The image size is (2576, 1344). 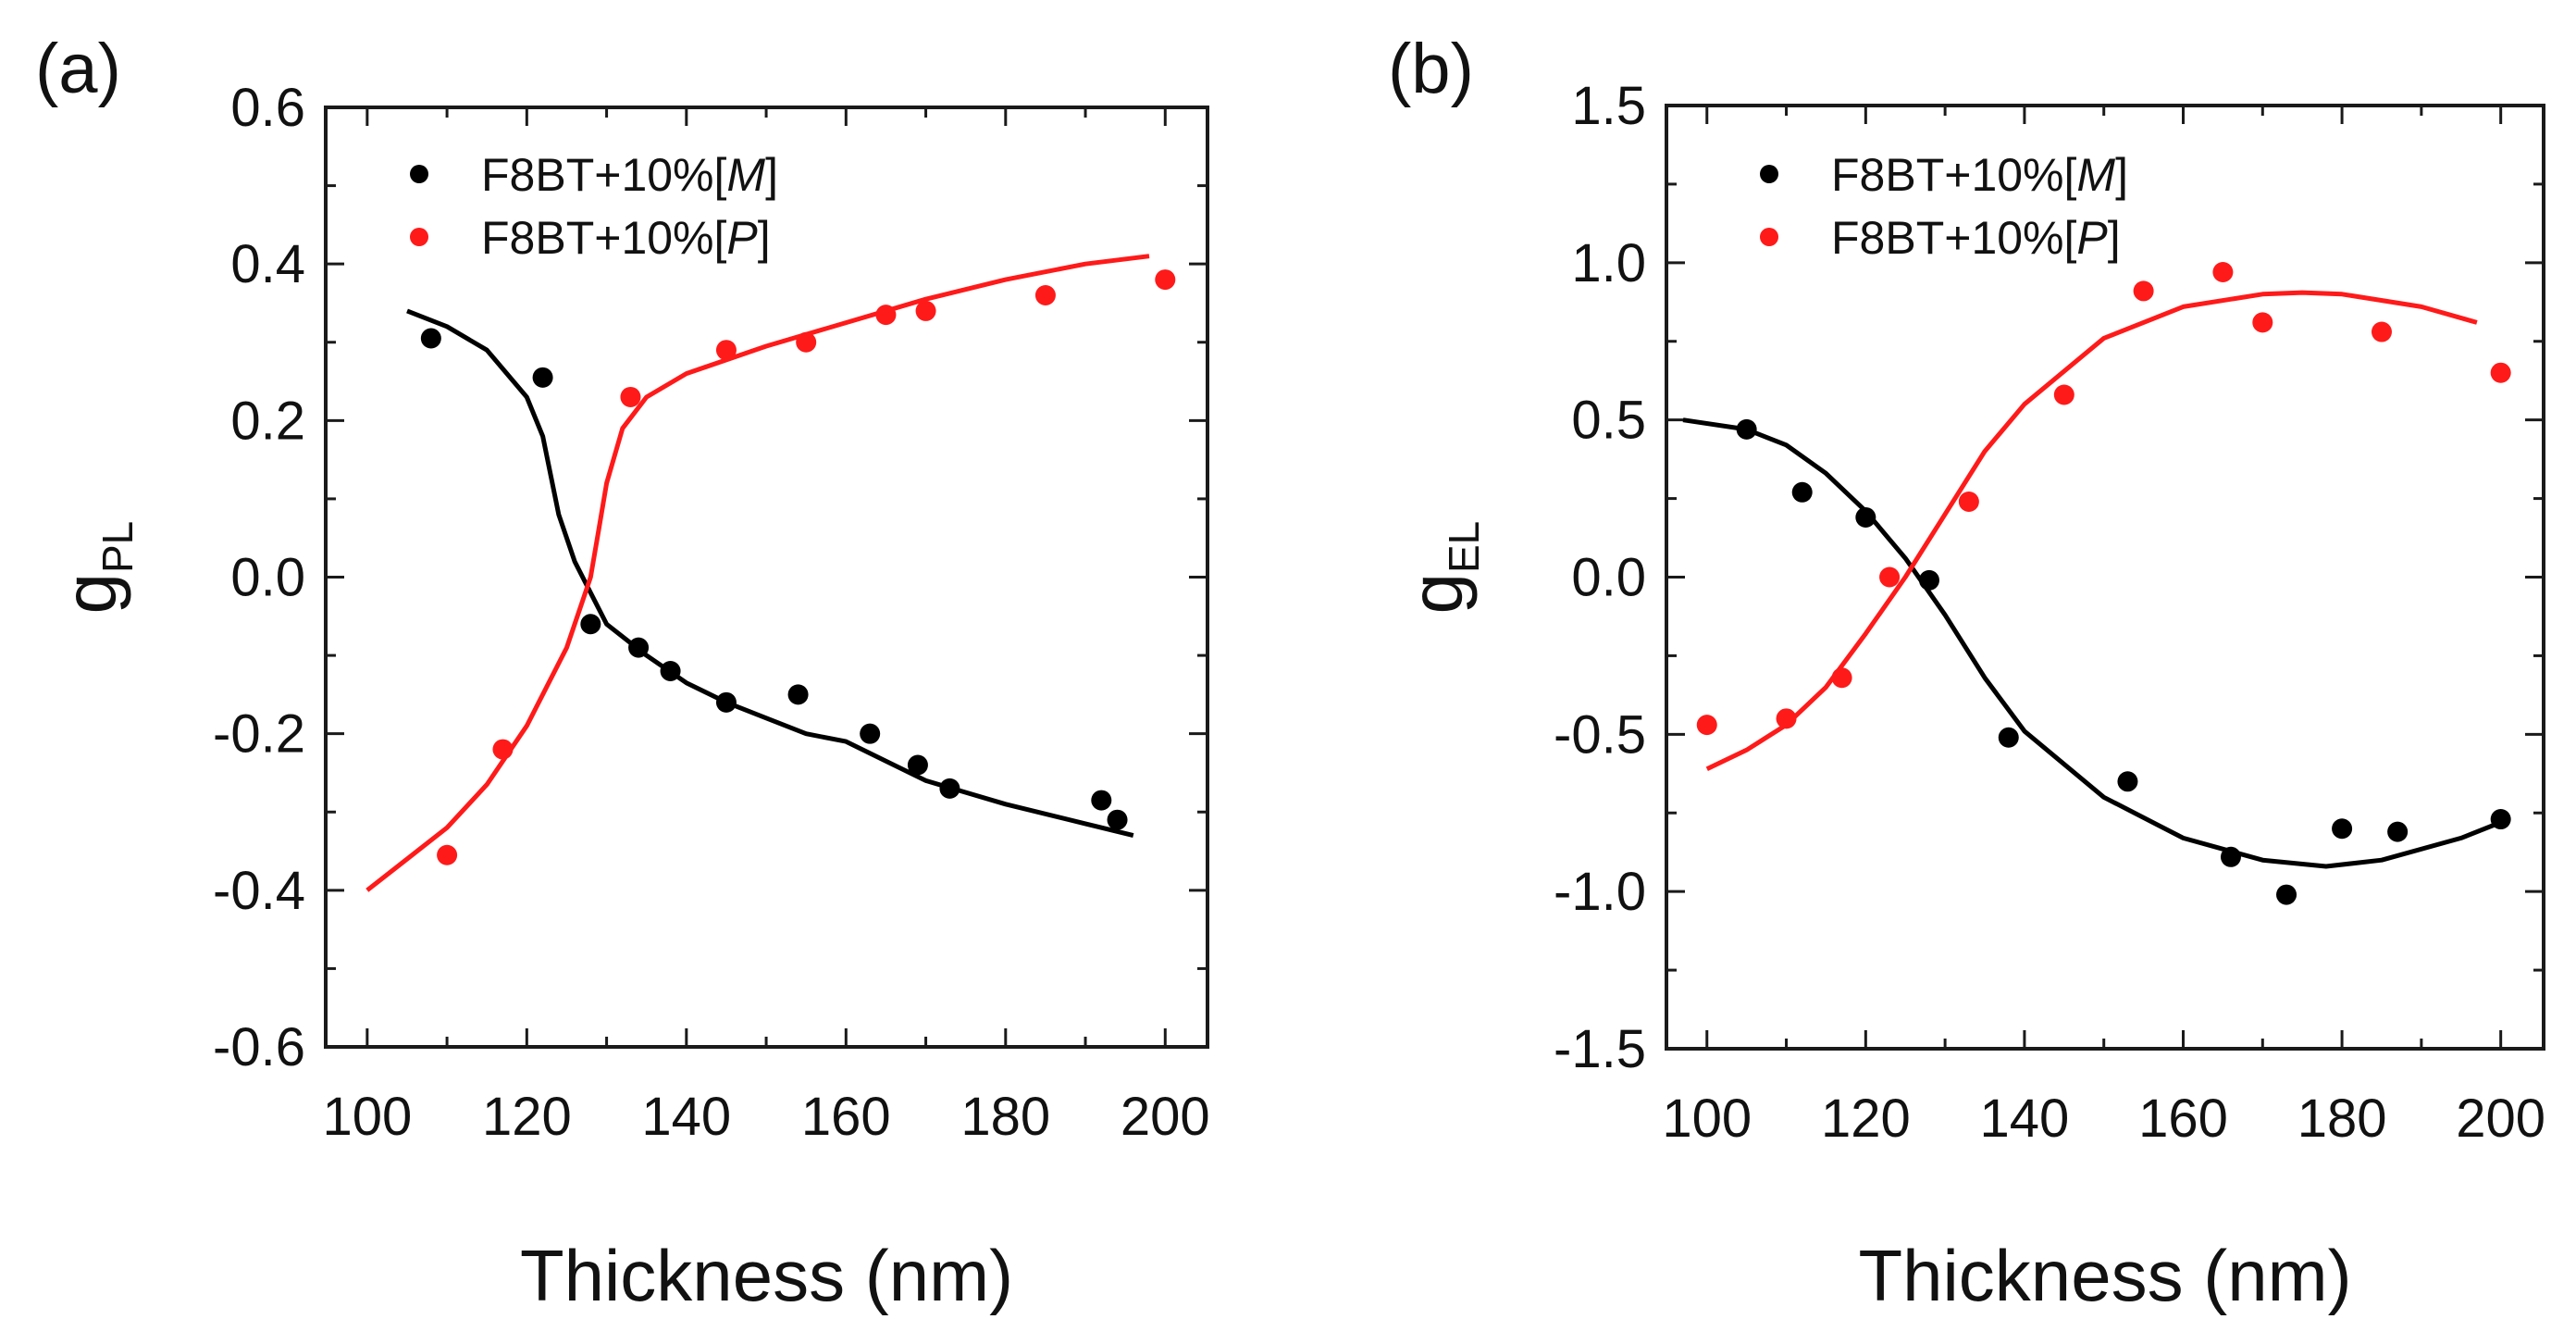 What do you see at coordinates (268, 108) in the screenshot?
I see `y-tick-label: 0.6` at bounding box center [268, 108].